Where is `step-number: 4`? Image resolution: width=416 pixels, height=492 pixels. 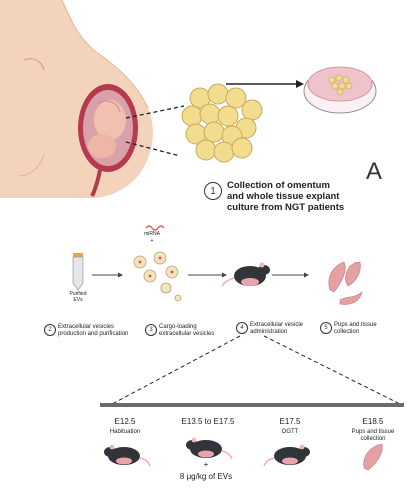
step-number: 4 is located at coordinates (242, 328).